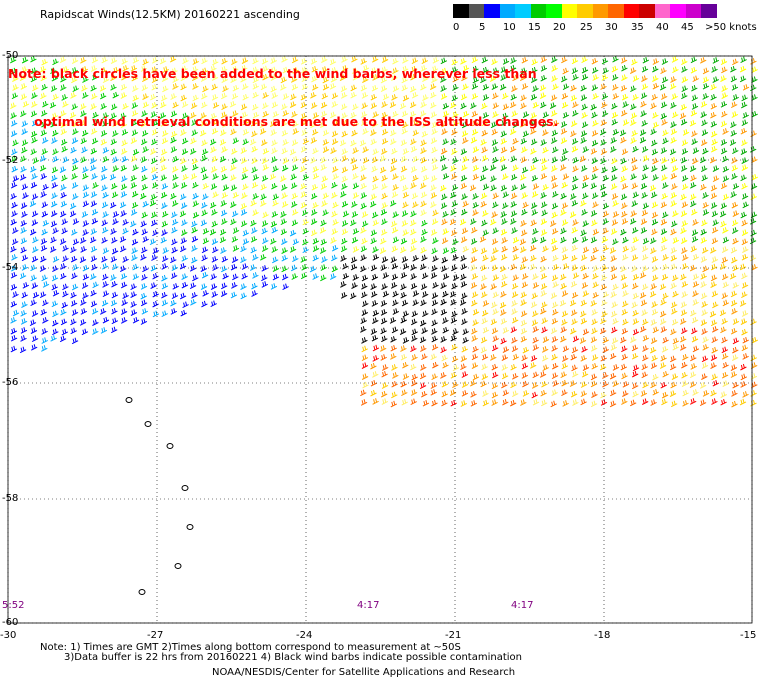  What do you see at coordinates (453, 635) in the screenshot?
I see `lon-label: -21` at bounding box center [453, 635].